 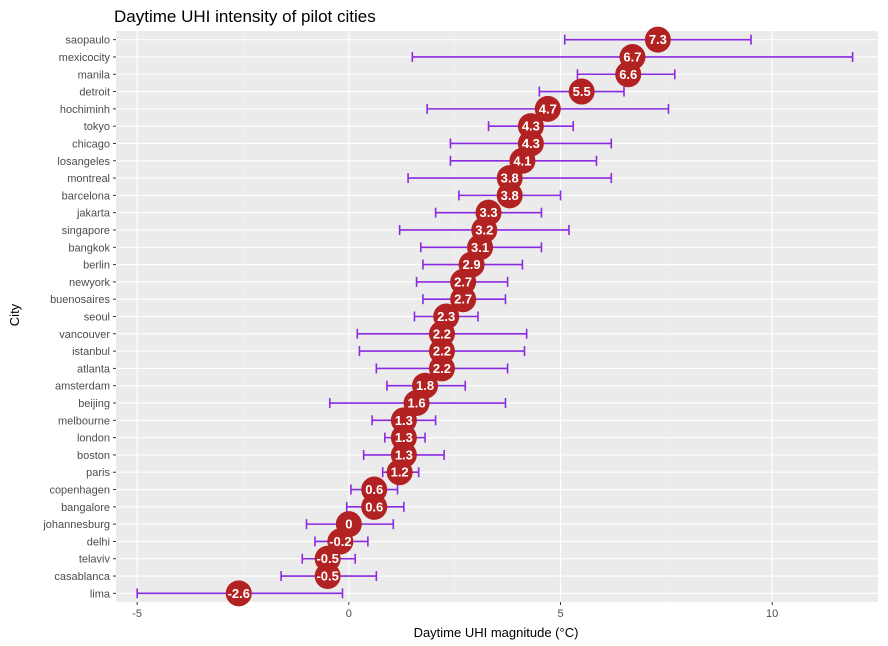 What do you see at coordinates (94, 369) in the screenshot?
I see `y-tick-atlanta: atlanta` at bounding box center [94, 369].